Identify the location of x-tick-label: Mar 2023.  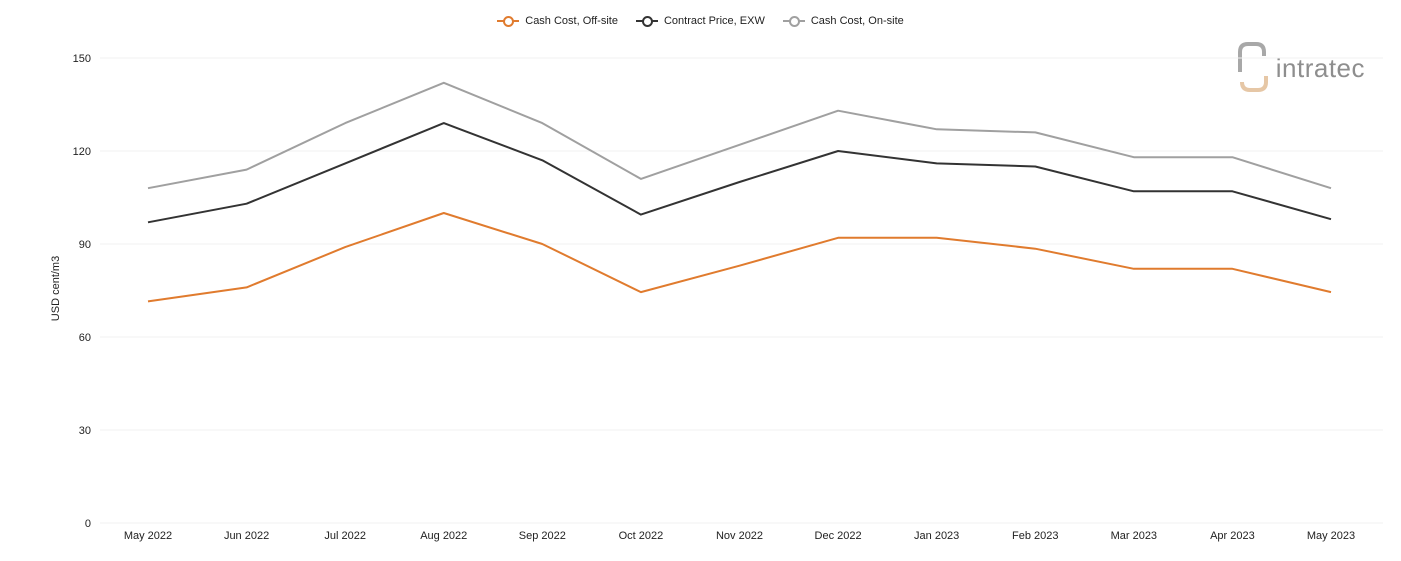
(1134, 536).